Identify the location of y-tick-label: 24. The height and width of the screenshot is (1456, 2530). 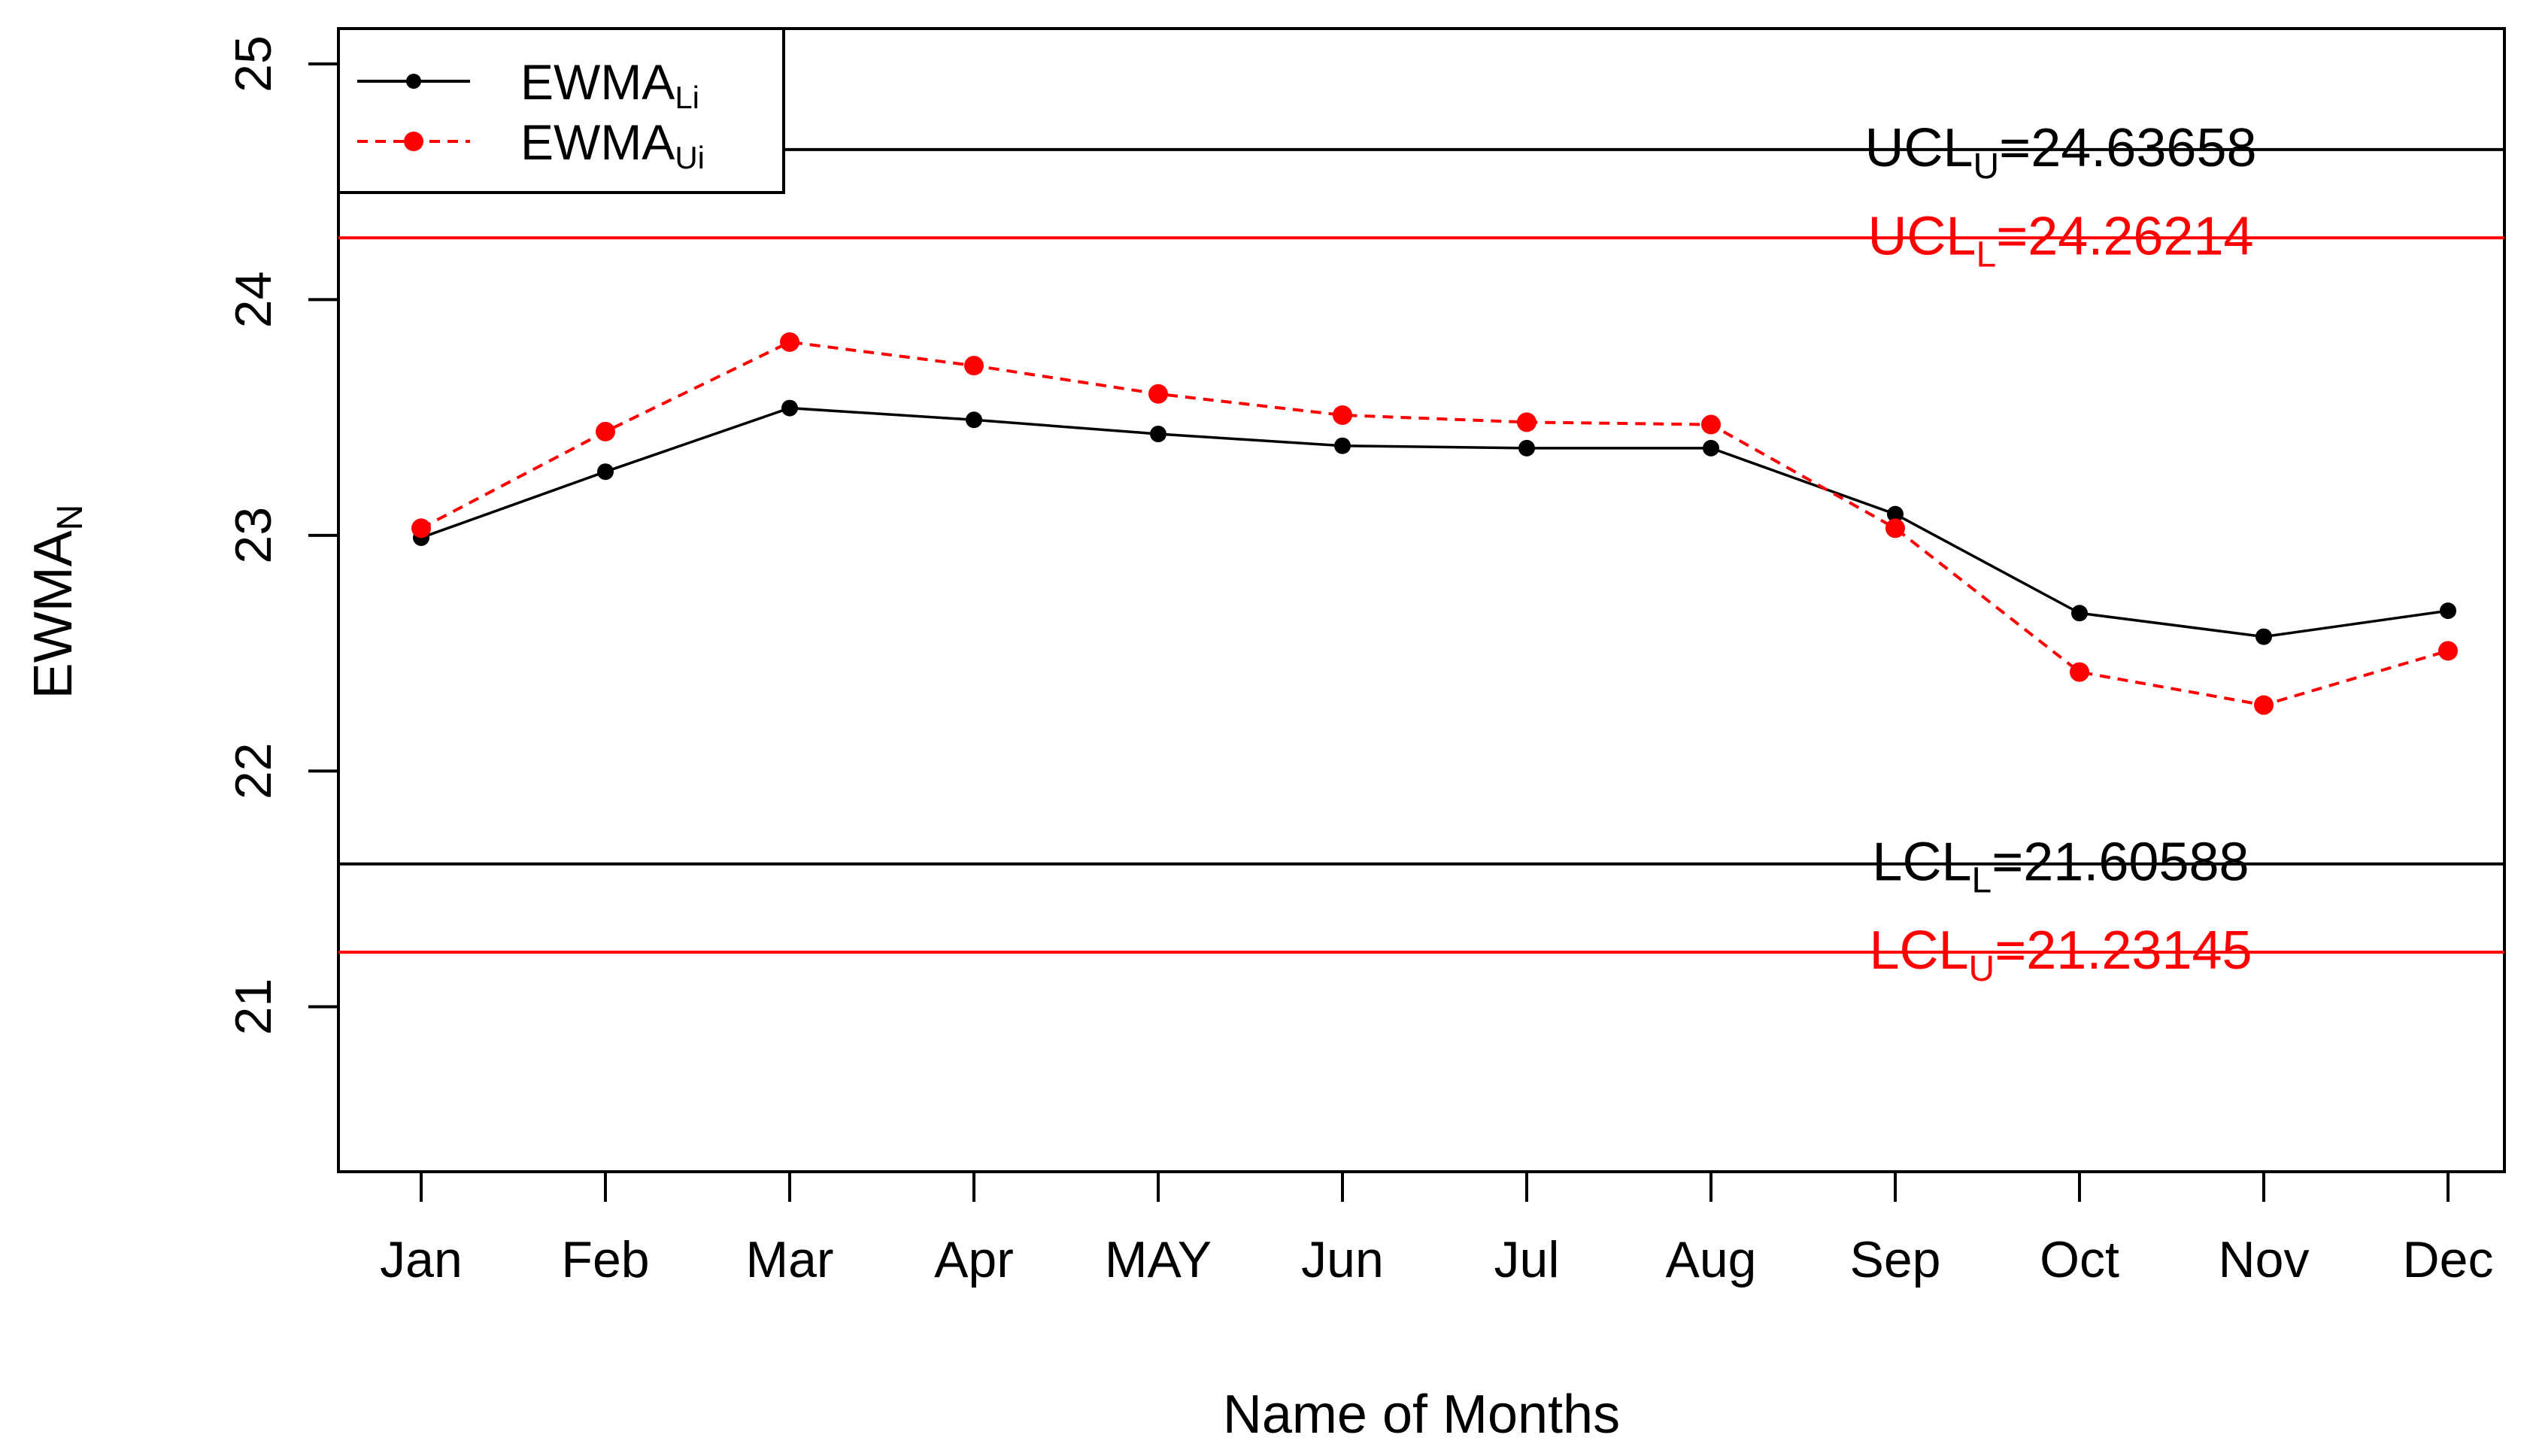
(253, 300).